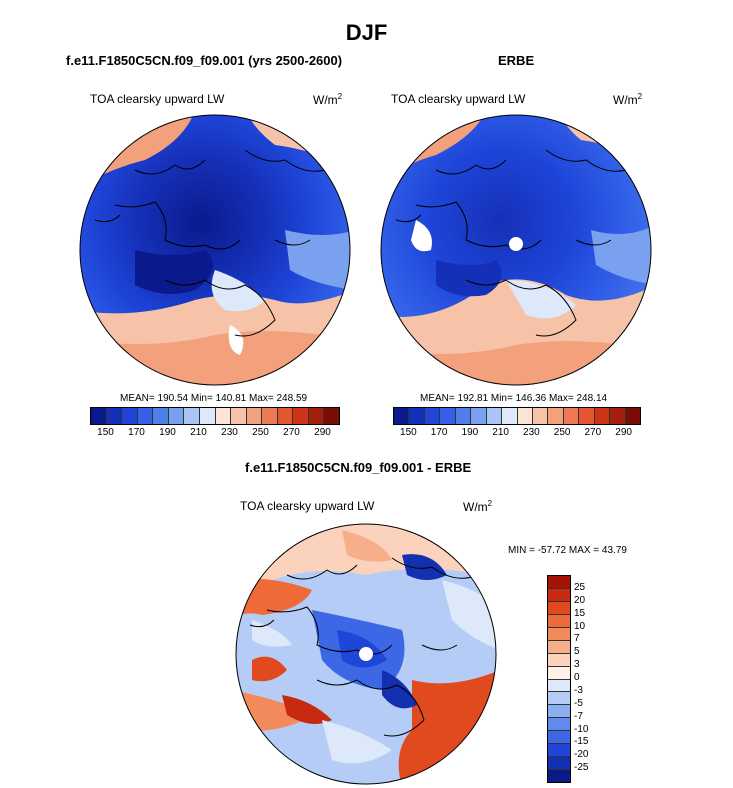 This screenshot has height=788, width=733. What do you see at coordinates (594, 678) in the screenshot?
I see `diff-colorbar-ticks: 25 20 15 10 7 5 3 0 -3 -5 -7 -10 -15 -20 -25` at bounding box center [594, 678].